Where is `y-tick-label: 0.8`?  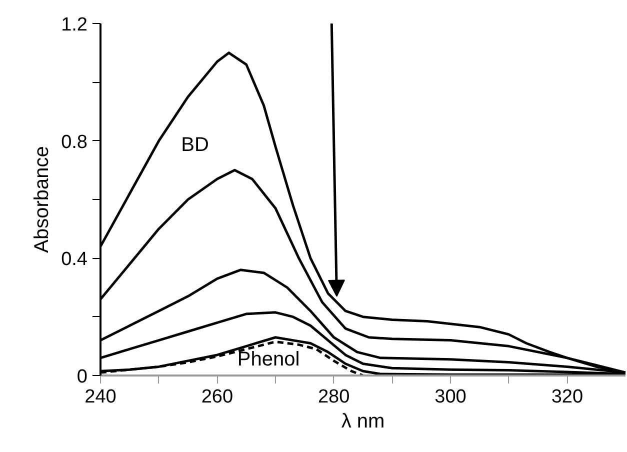
y-tick-label: 0.8 is located at coordinates (74, 142).